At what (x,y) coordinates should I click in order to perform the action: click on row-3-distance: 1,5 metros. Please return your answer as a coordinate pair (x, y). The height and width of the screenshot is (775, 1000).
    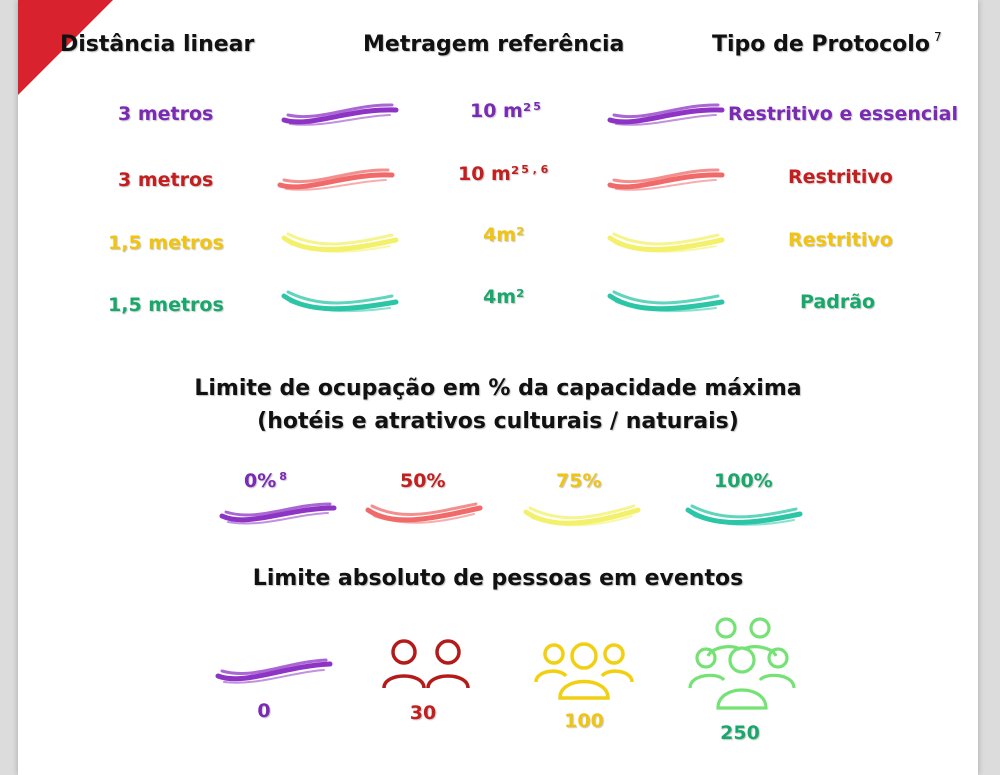
    Looking at the image, I should click on (166, 243).